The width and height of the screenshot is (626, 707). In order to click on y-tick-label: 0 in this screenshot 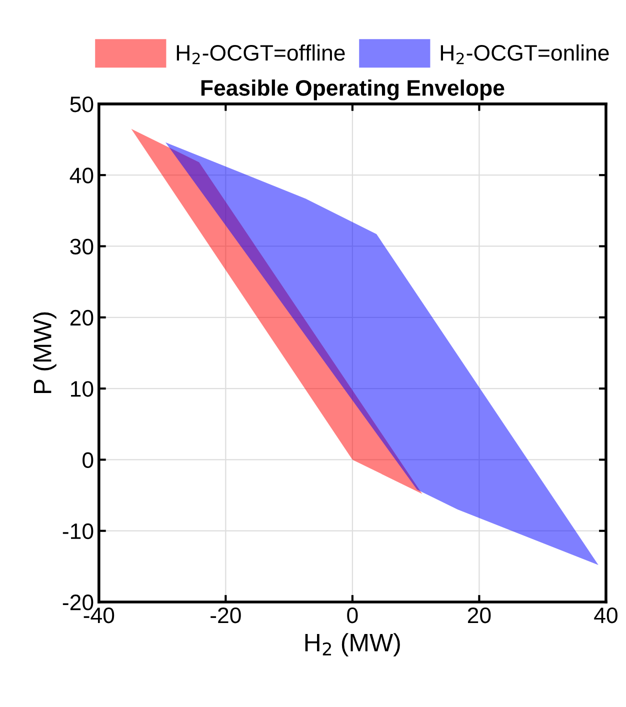, I will do `click(88, 460)`.